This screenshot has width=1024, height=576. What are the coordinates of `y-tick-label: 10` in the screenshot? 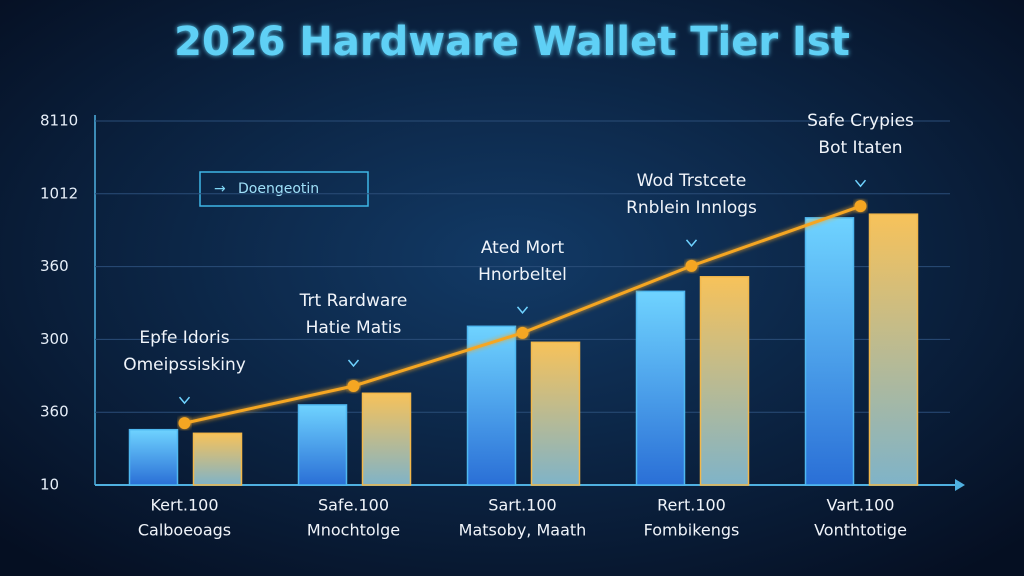 It's located at (49, 485).